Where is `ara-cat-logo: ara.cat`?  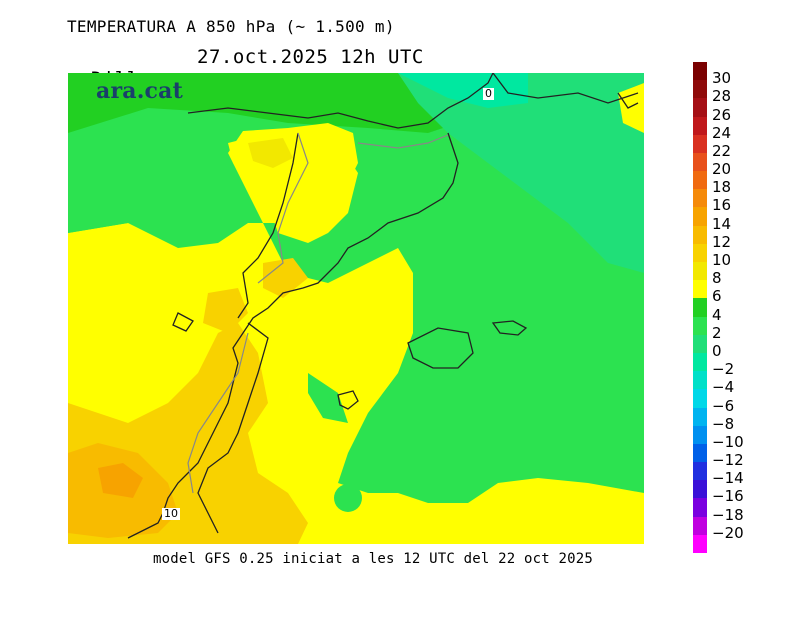 ara-cat-logo: ara.cat is located at coordinates (139, 91).